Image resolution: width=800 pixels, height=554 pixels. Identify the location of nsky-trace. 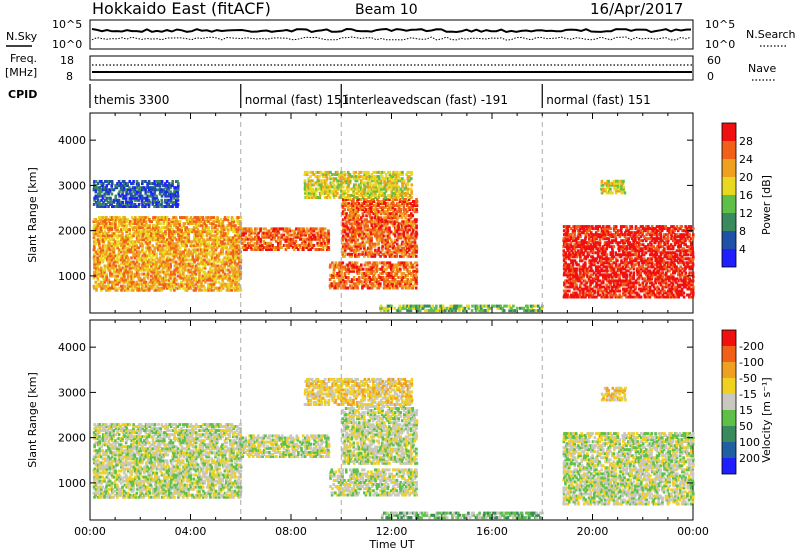
(391, 30).